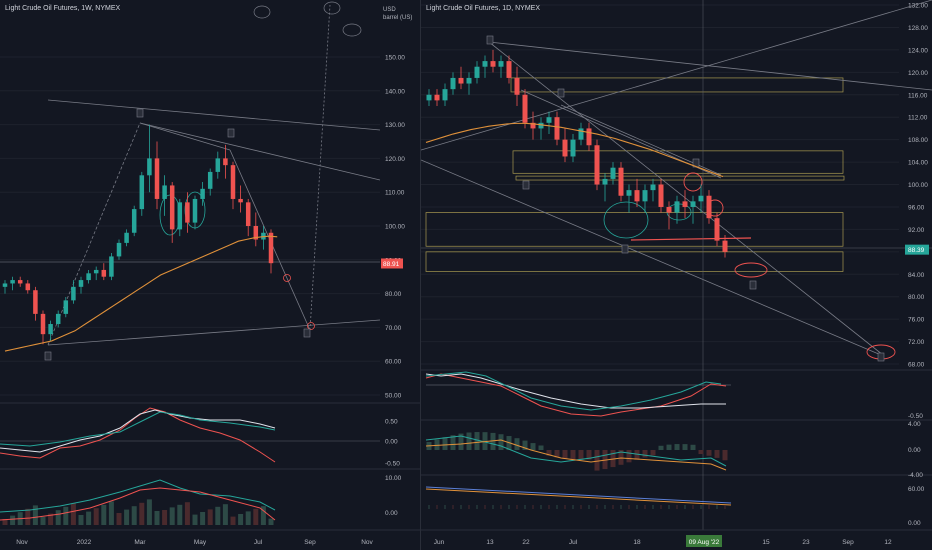  I want to click on time-tick-label: 2022, so click(84, 542).